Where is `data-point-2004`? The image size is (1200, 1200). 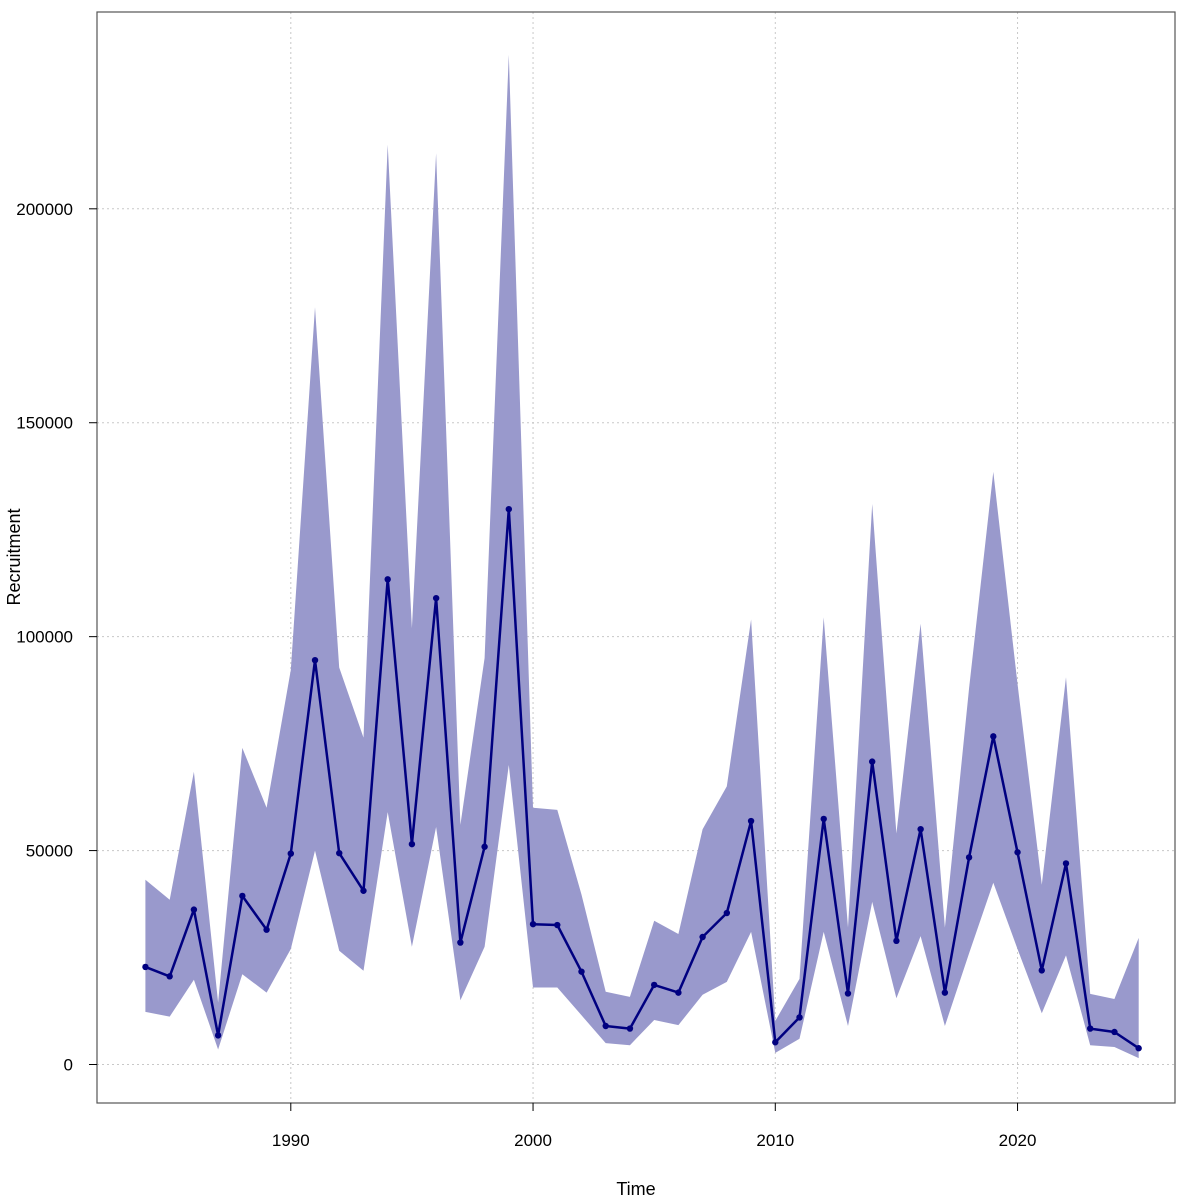 data-point-2004 is located at coordinates (630, 1028).